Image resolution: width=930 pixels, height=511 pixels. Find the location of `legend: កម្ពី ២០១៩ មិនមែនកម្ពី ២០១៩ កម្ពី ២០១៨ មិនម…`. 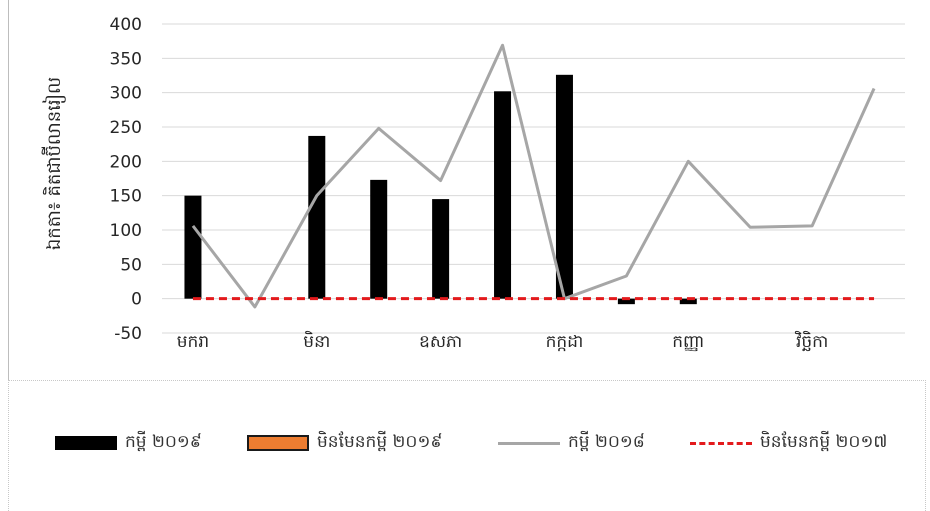

legend: កម្ពី ២០១៩ មិនមែនកម្ពី ២០១៩ កម្ពី ២០១៨ មិនម… is located at coordinates (465, 443).